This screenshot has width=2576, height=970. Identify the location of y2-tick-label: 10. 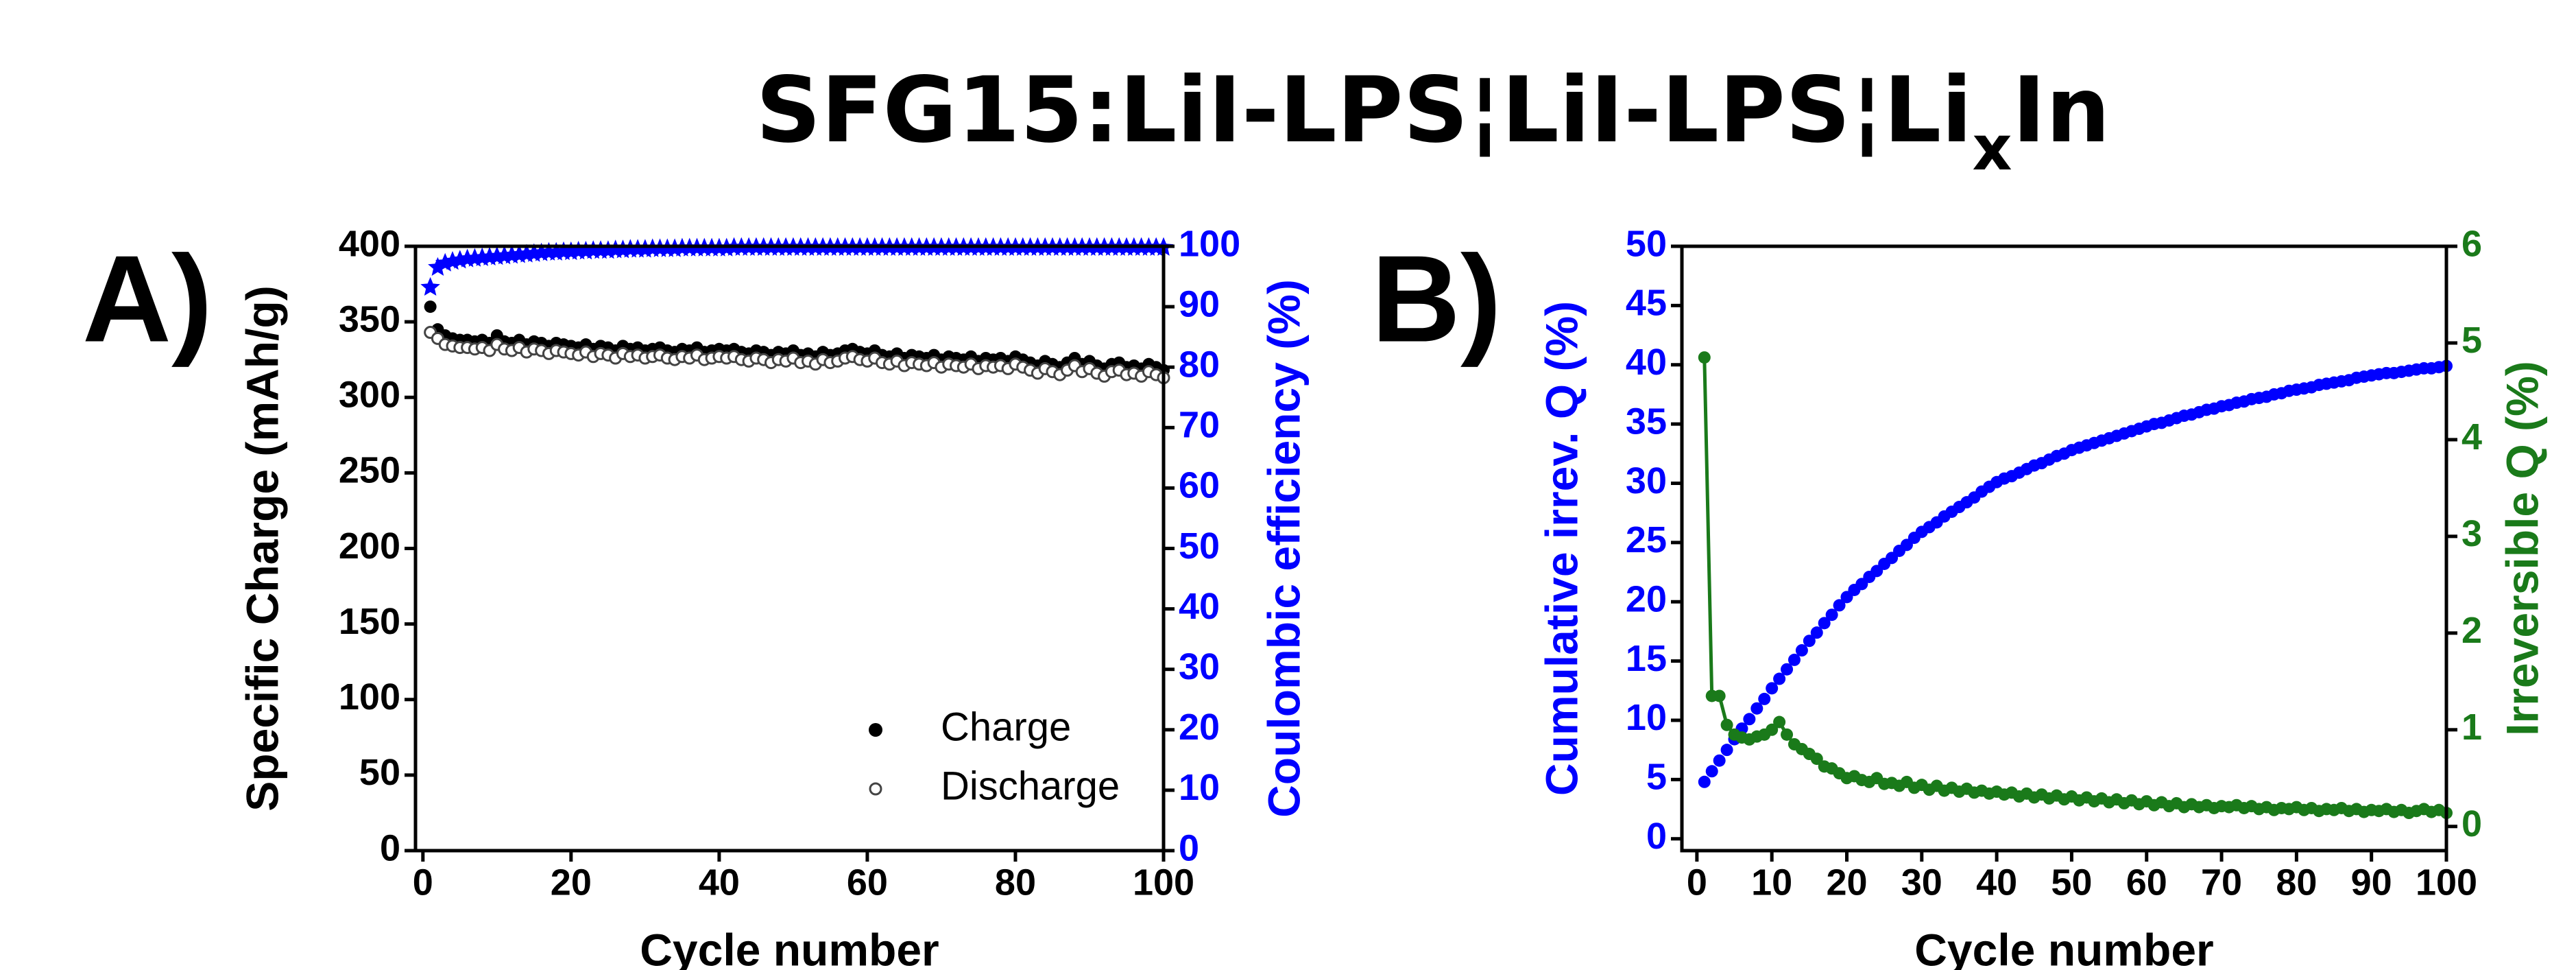
(1200, 788).